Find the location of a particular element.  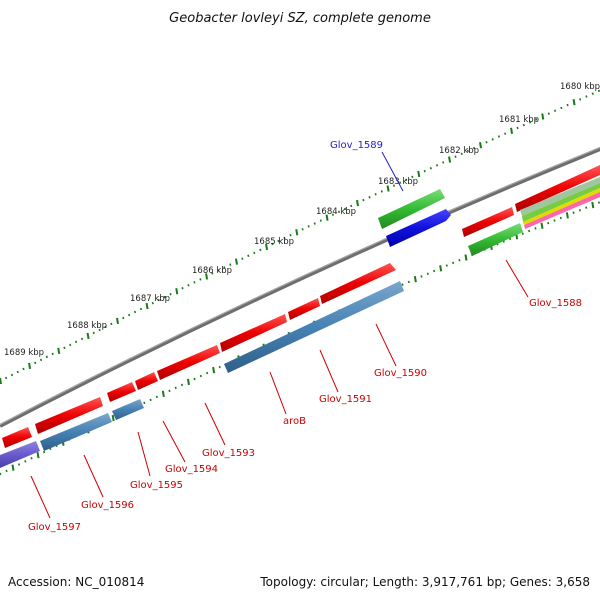

colored-band is located at coordinates (562, 210).